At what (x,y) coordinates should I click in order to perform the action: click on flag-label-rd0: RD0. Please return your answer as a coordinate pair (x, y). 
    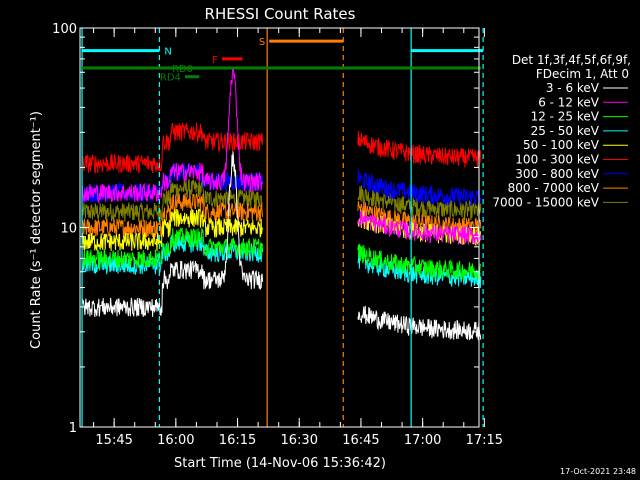
    Looking at the image, I should click on (182, 69).